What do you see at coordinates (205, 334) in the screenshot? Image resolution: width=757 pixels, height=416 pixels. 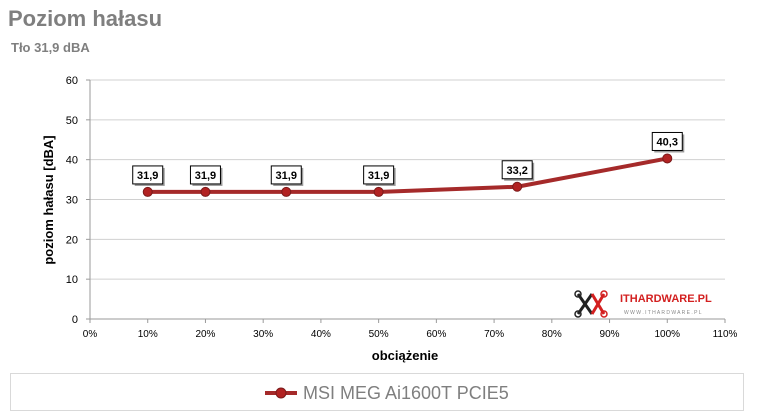 I see `x-tick-label: 20%` at bounding box center [205, 334].